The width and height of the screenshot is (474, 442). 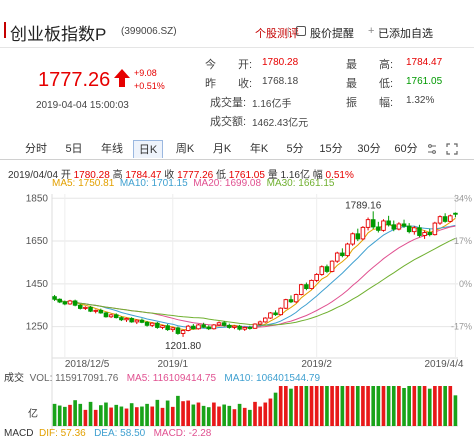 What do you see at coordinates (74, 378) in the screenshot?
I see `vol-value: VOL: 115917091.76` at bounding box center [74, 378].